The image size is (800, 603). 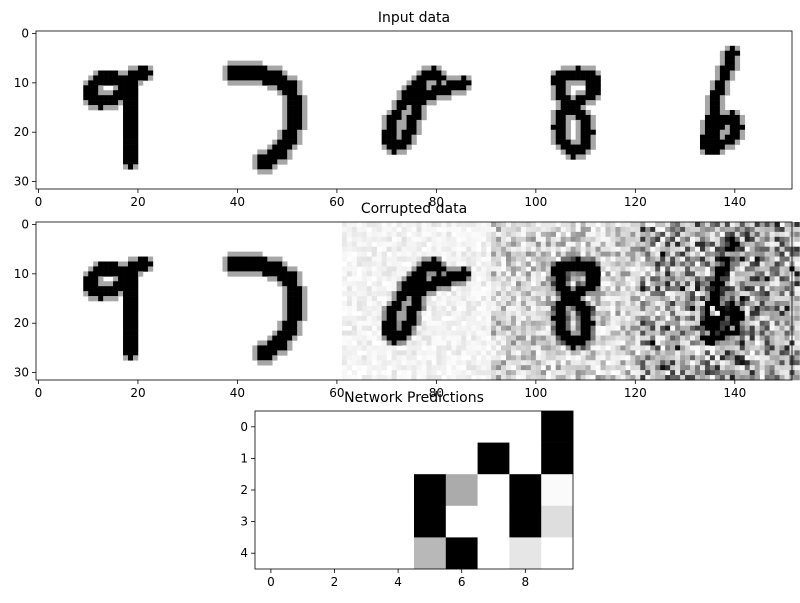 What do you see at coordinates (414, 490) in the screenshot?
I see `predictions-heatmap` at bounding box center [414, 490].